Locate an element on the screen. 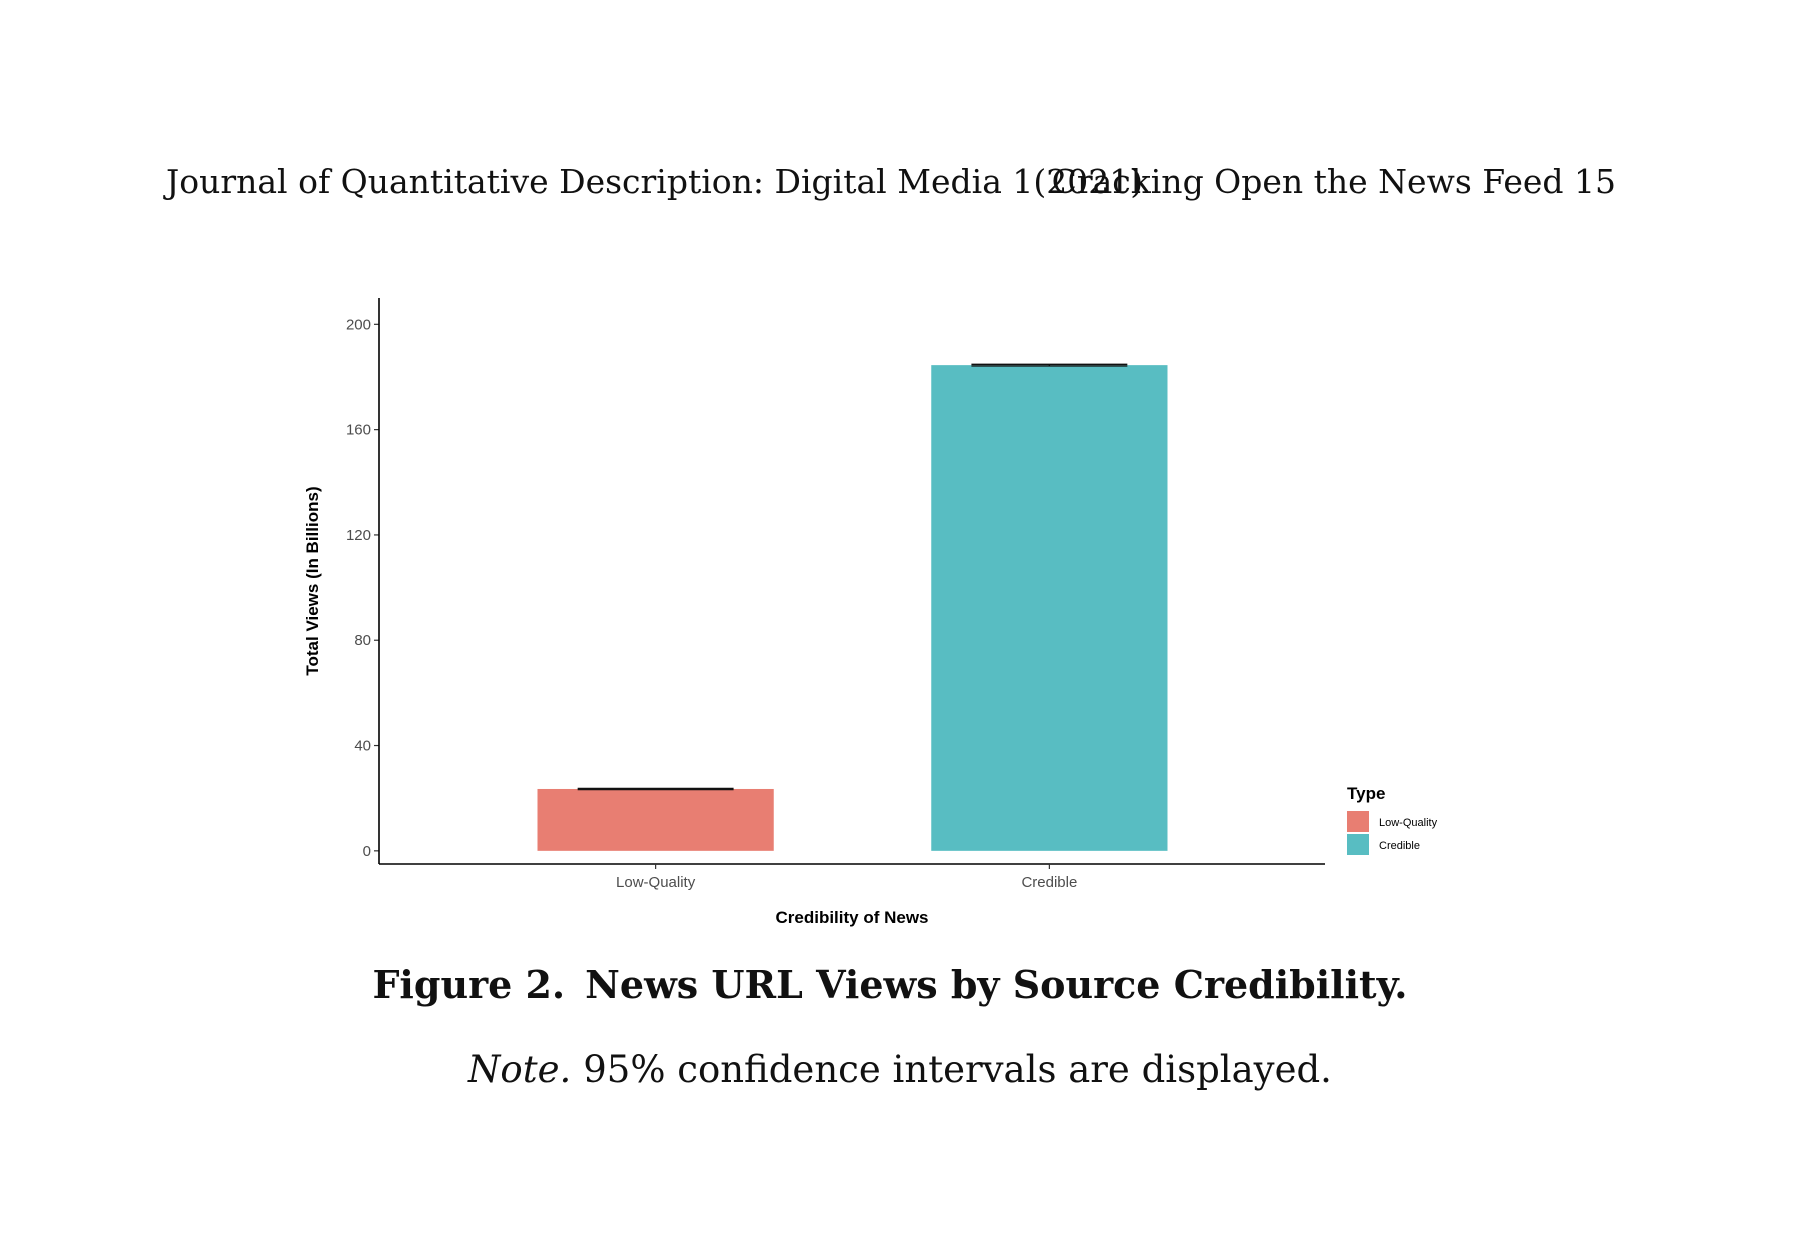 The height and width of the screenshot is (1234, 1800). note-text: 95% confidence intervals are displayed. is located at coordinates (957, 1069).